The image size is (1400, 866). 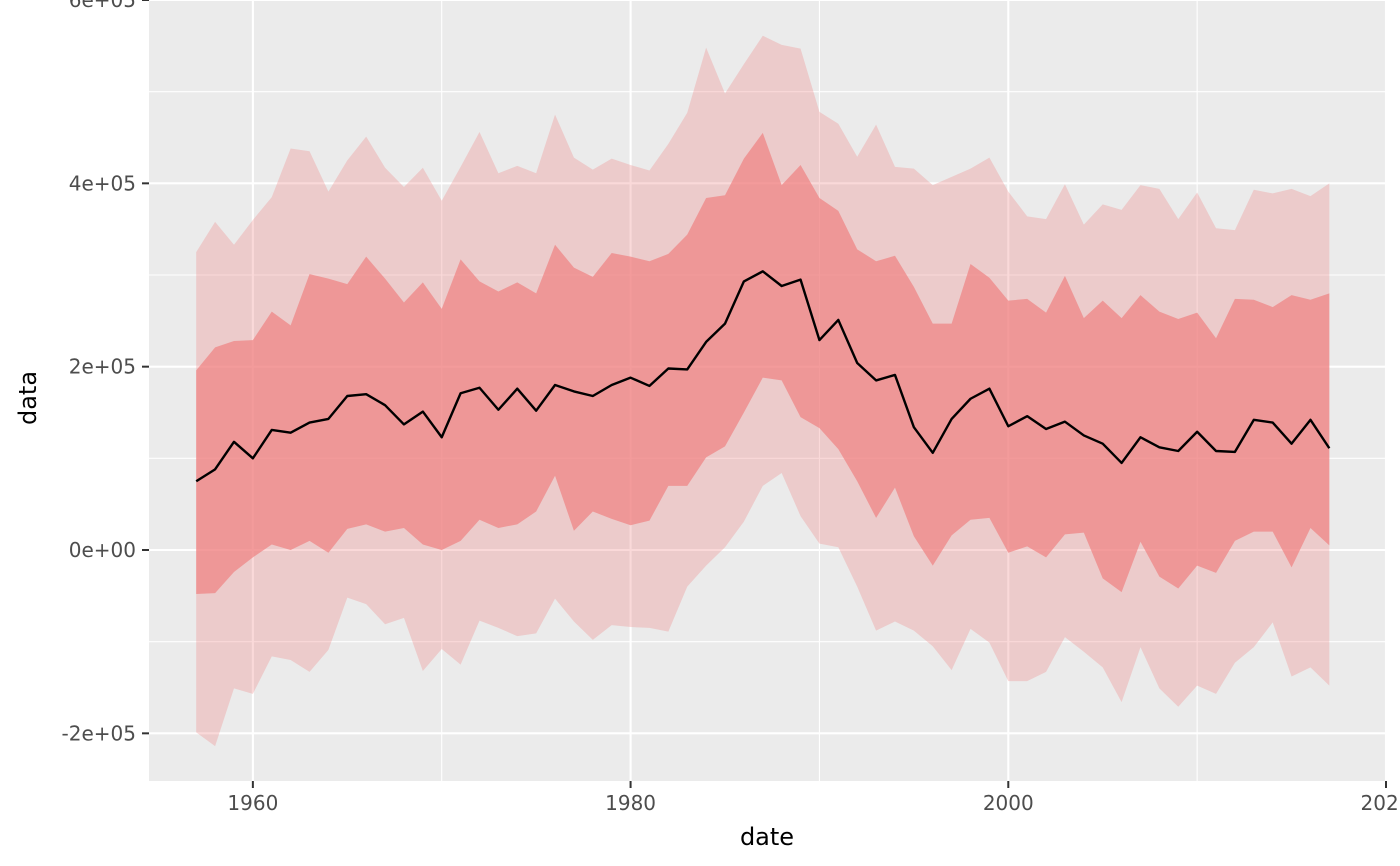 What do you see at coordinates (102, 550) in the screenshot?
I see `y-tick-label: 0e+00` at bounding box center [102, 550].